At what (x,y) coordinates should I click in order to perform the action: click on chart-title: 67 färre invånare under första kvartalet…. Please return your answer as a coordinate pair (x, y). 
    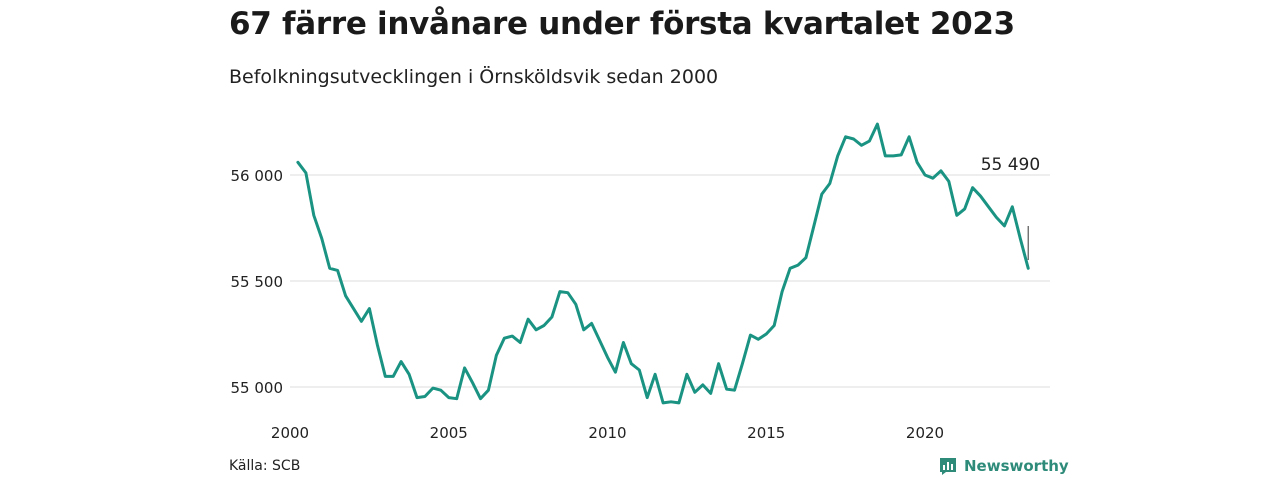
    Looking at the image, I should click on (622, 24).